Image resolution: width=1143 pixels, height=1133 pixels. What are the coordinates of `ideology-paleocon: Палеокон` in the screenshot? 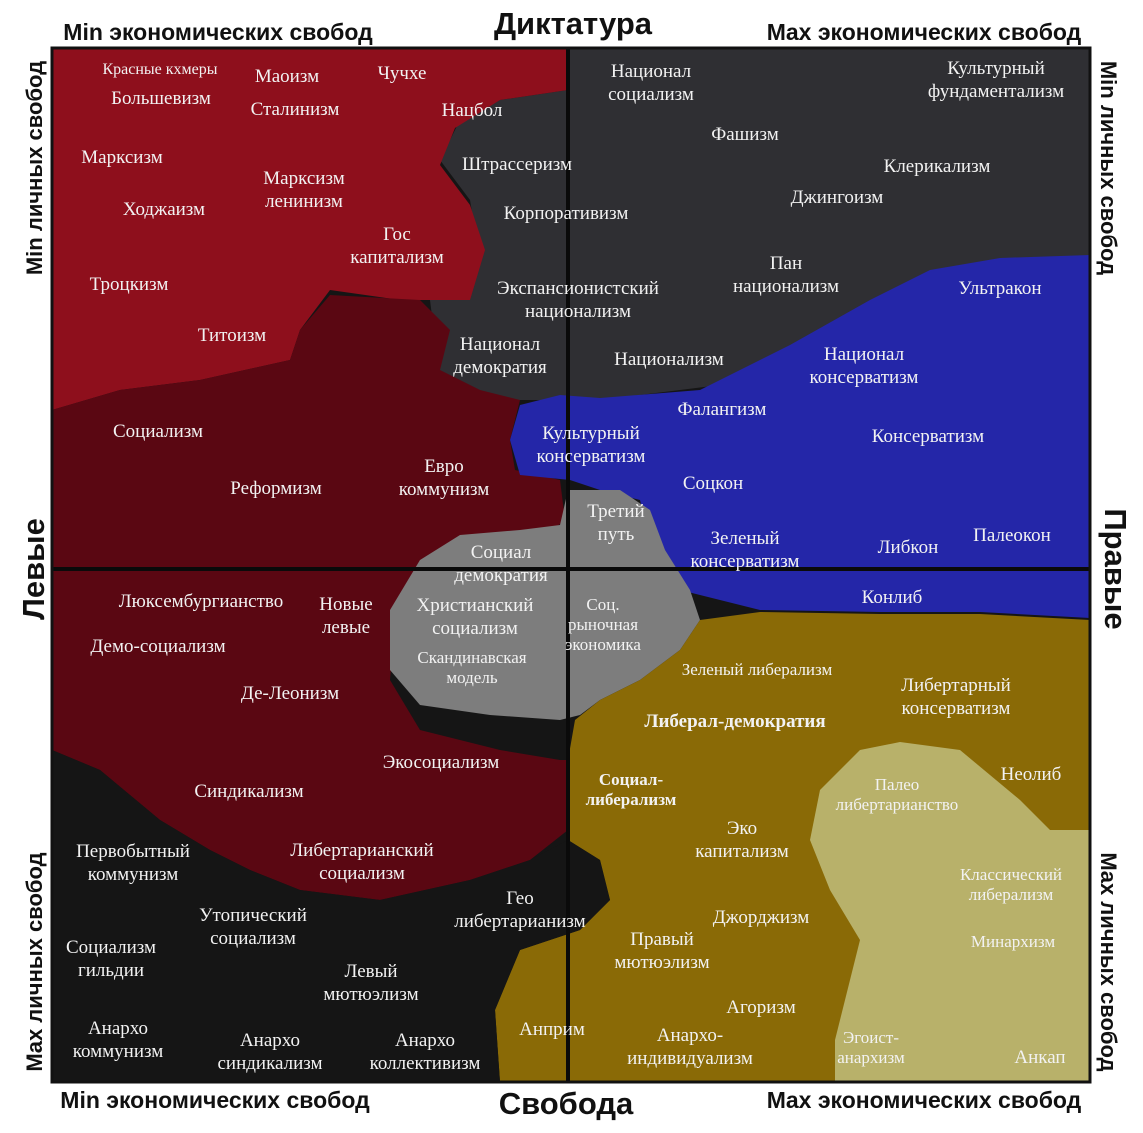 It's located at (1012, 535).